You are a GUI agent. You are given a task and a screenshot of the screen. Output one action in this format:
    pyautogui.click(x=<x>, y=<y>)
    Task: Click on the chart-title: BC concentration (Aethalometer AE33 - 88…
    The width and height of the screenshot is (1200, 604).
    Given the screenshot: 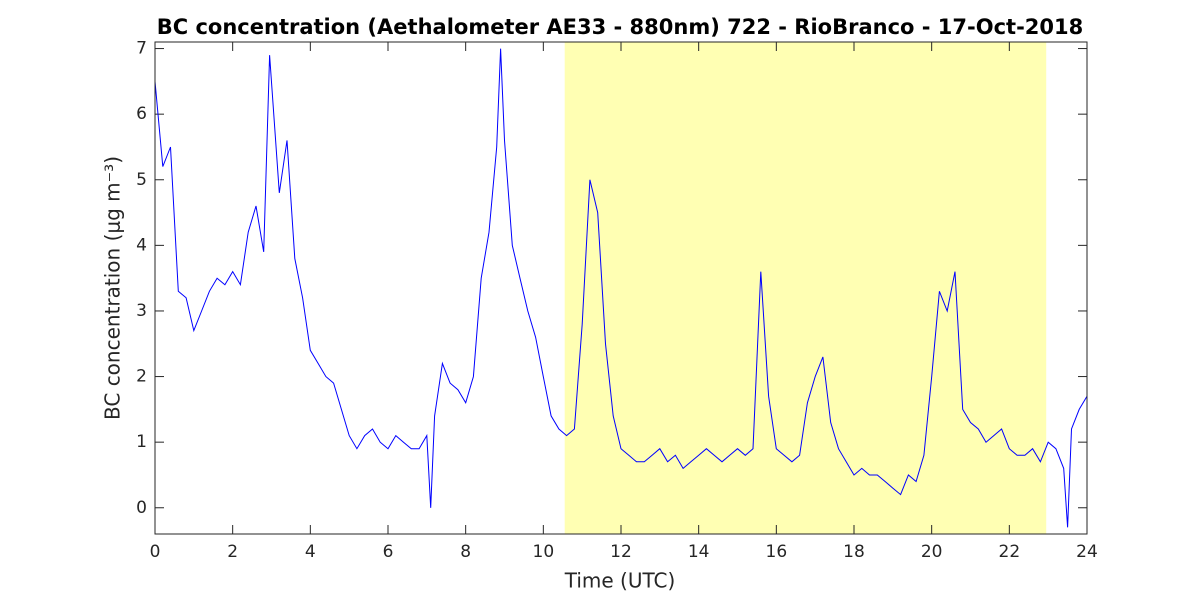 What is the action you would take?
    pyautogui.click(x=620, y=27)
    